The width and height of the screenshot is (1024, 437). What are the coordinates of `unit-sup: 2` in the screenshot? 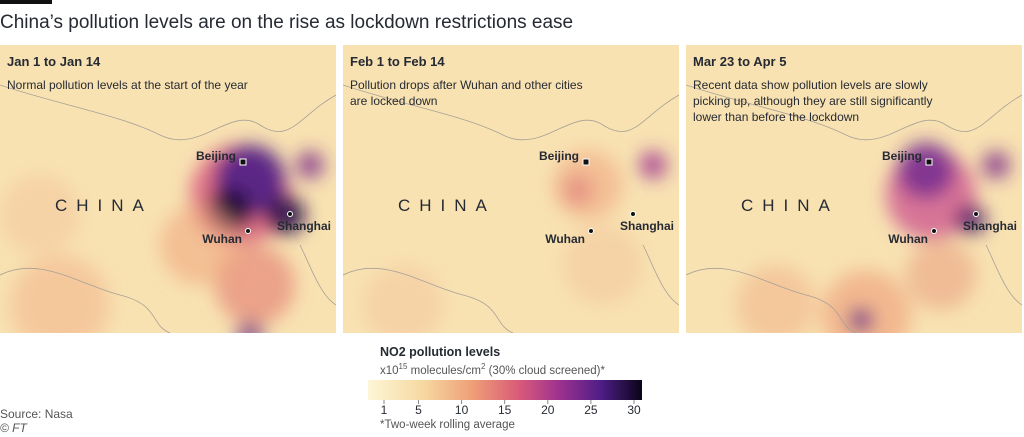 It's located at (483, 366).